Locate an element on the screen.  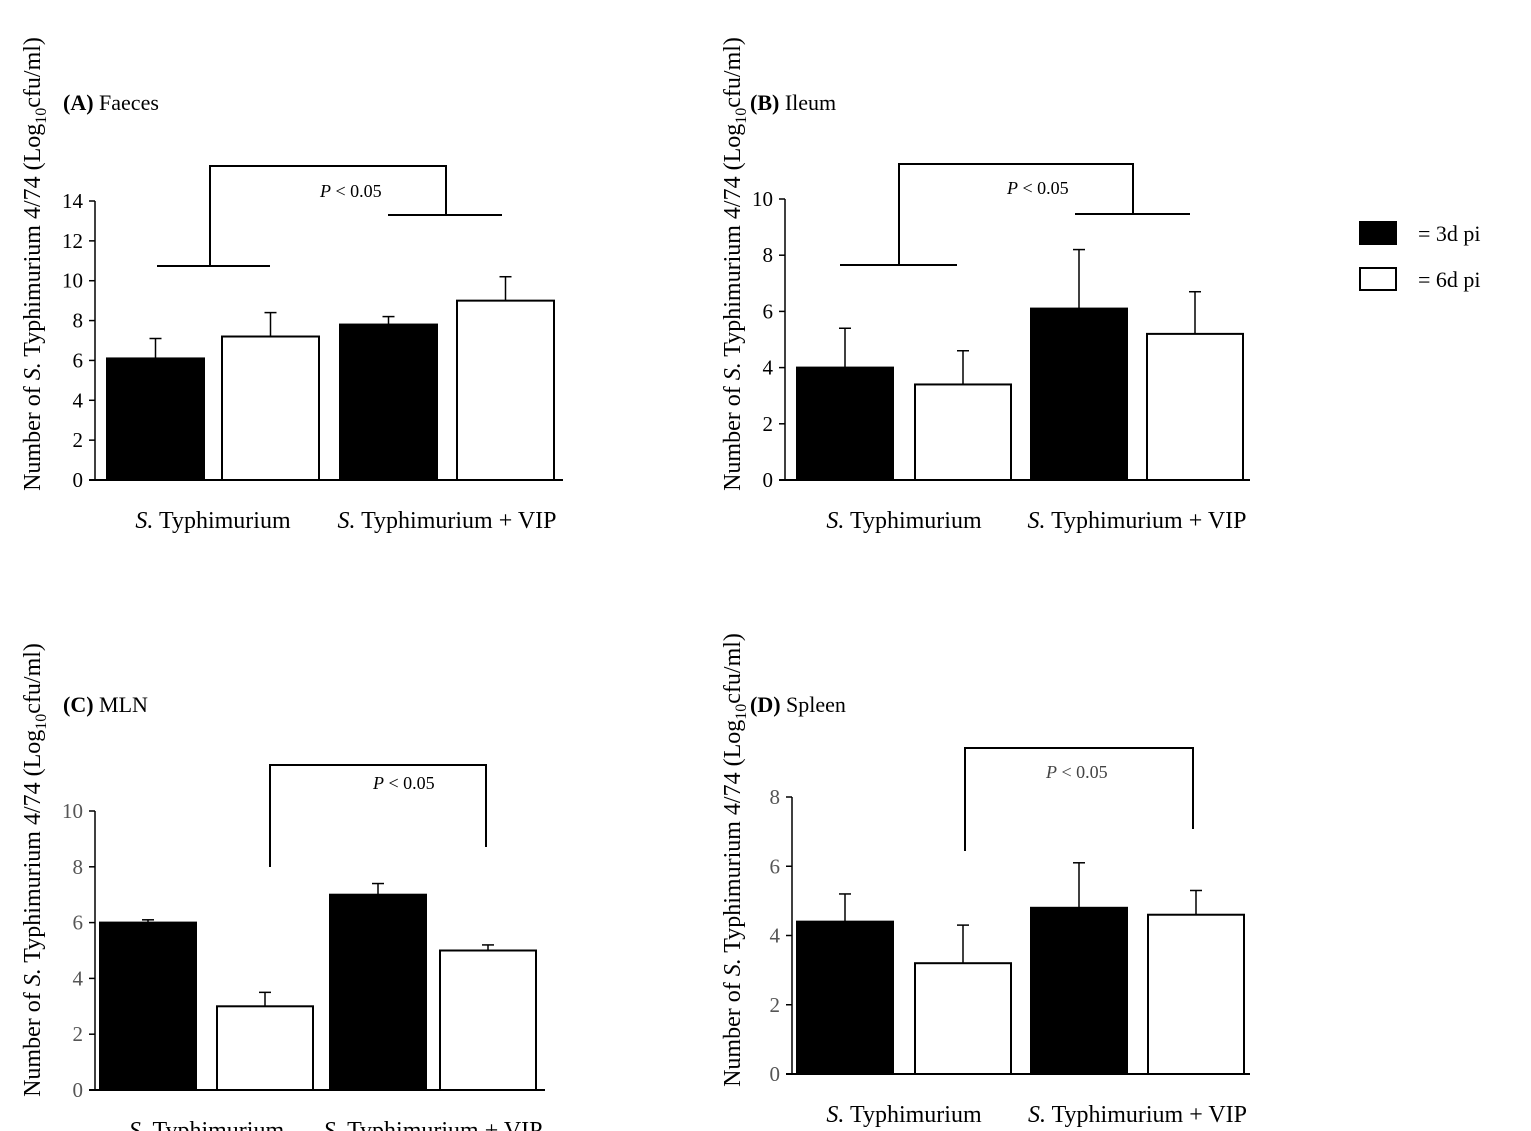
panel-c-p-text: < 0.05 is located at coordinates (409, 783).